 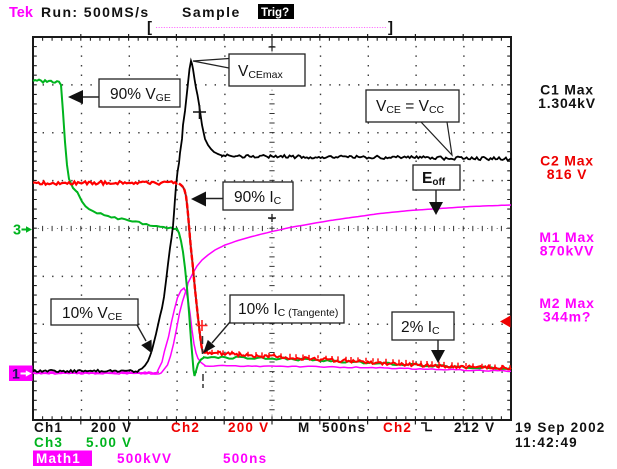 What do you see at coordinates (140, 95) in the screenshot?
I see `svg-text: 90% VGE` at bounding box center [140, 95].